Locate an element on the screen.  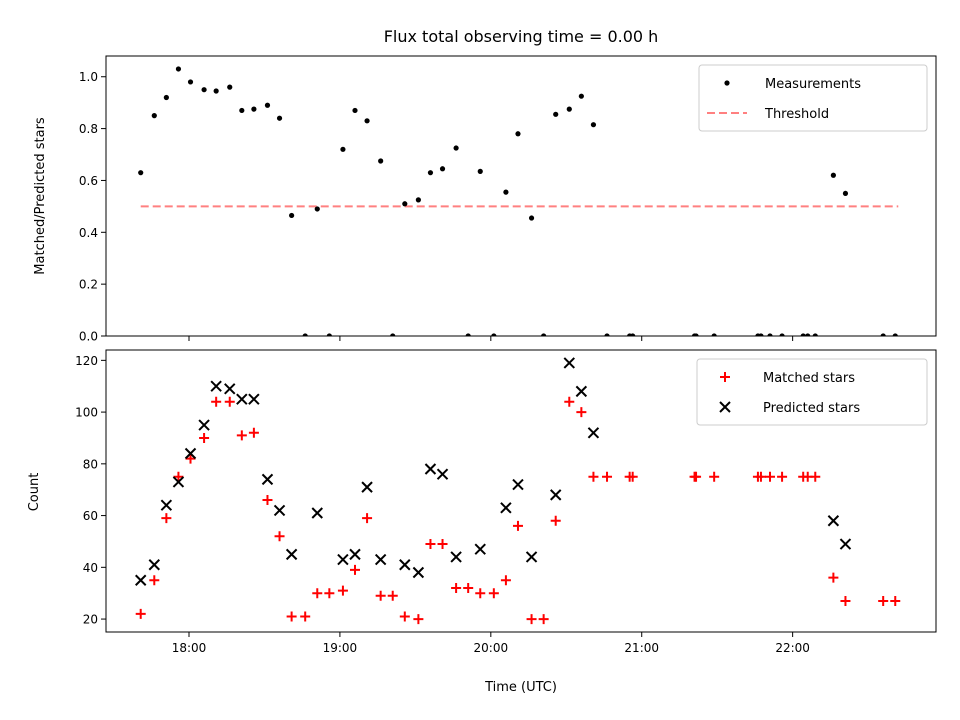
top-legend: Measurements Threshold is located at coordinates (813, 98).